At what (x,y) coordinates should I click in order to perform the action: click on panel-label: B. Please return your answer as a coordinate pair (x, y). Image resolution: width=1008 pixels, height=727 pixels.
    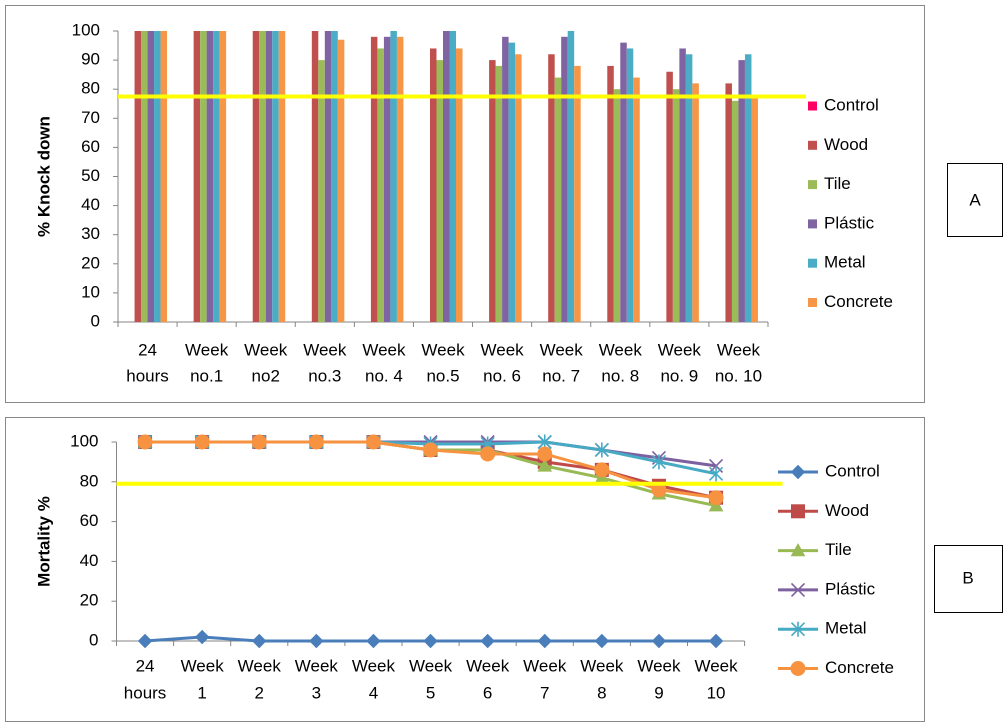
    Looking at the image, I should click on (967, 577).